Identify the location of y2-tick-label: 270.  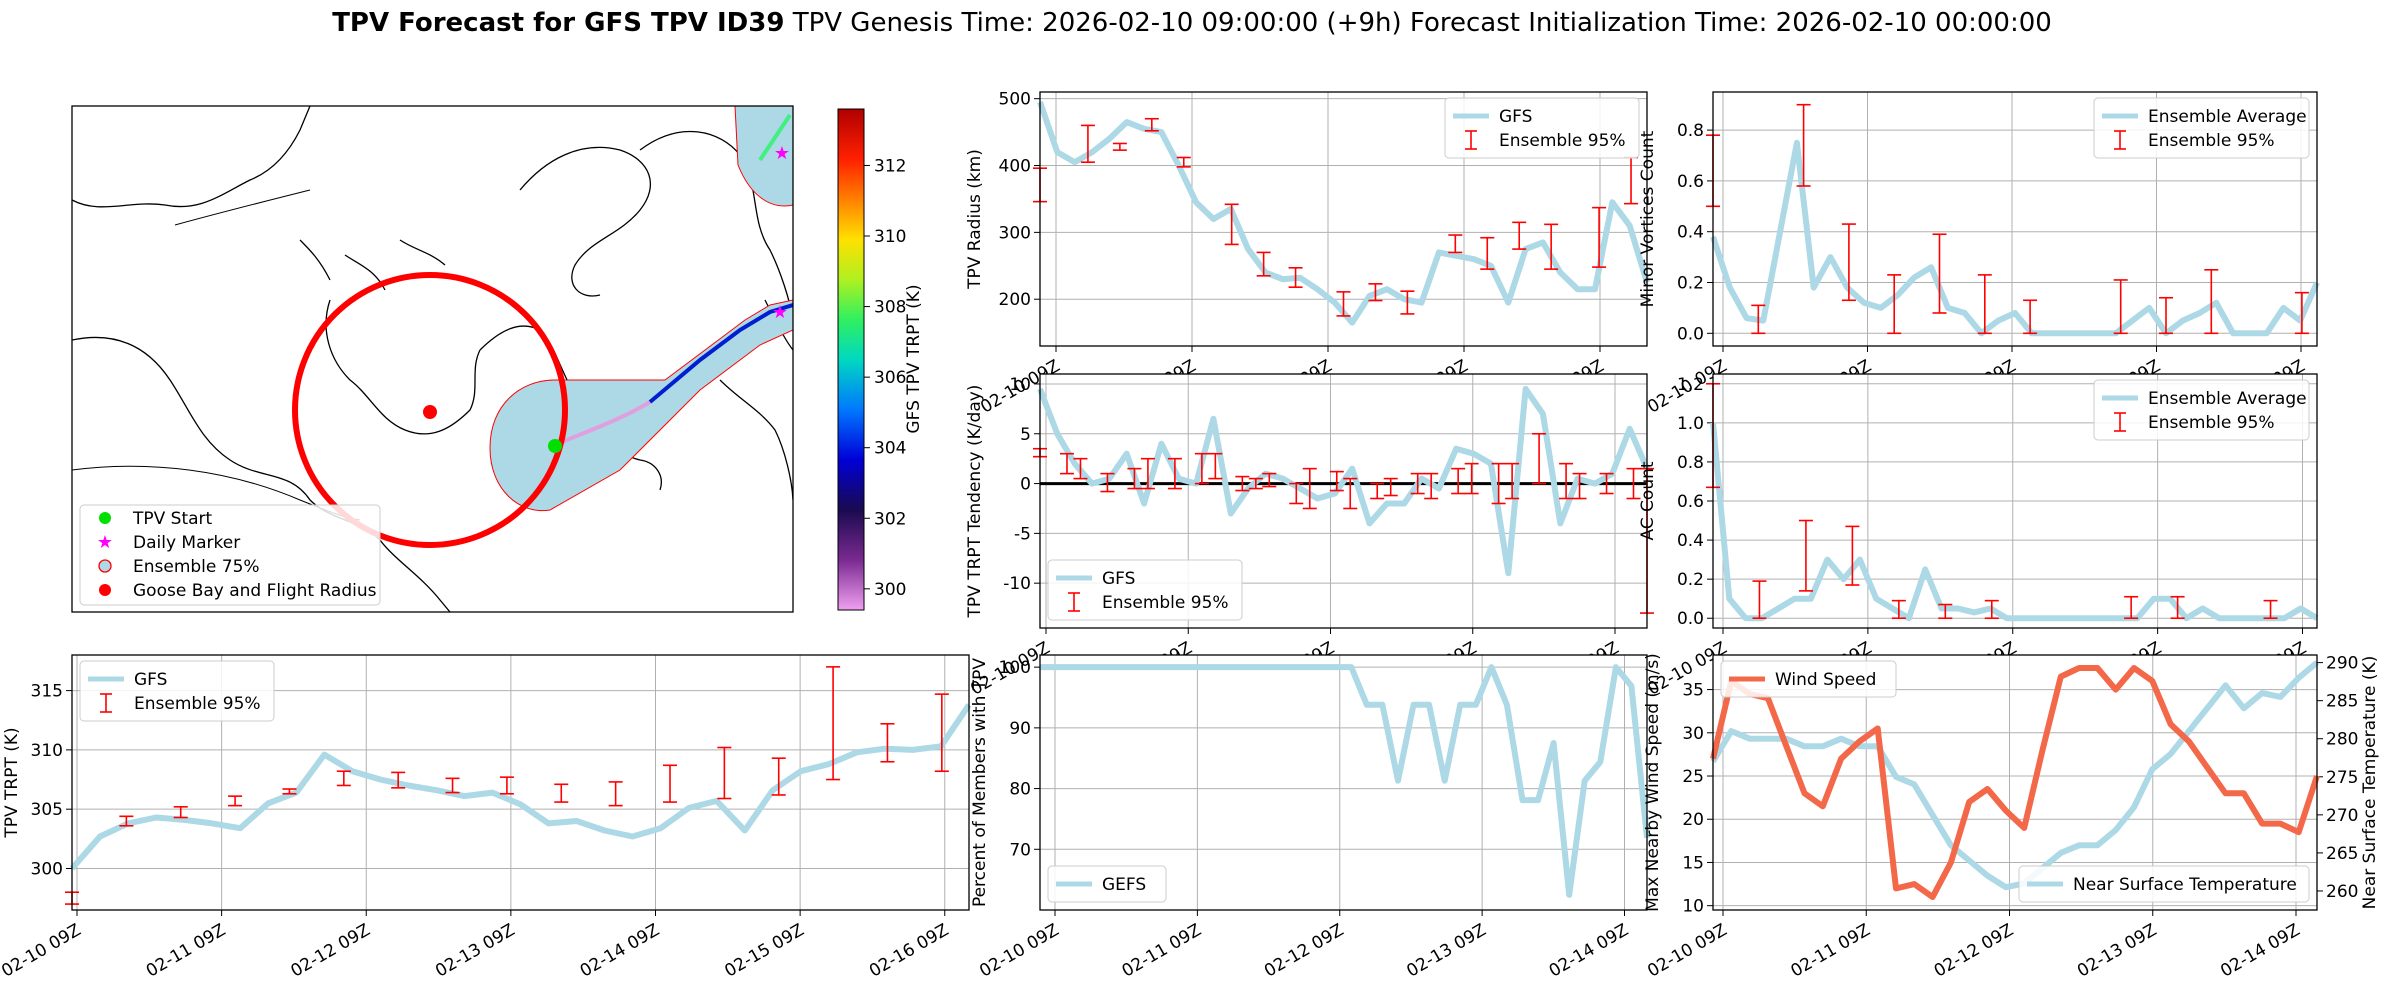
(2342, 816).